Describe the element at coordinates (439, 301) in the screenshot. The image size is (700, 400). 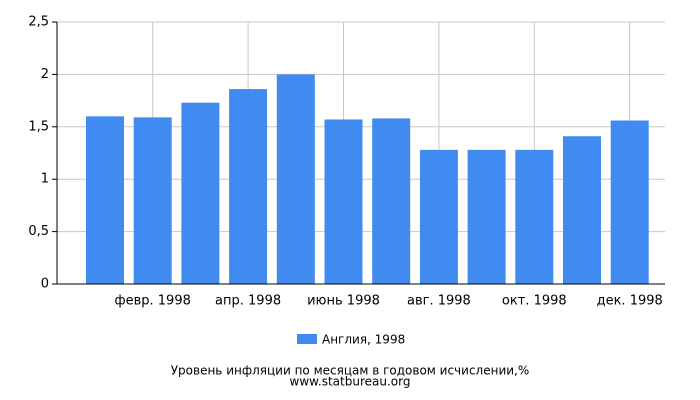
I see `x-tick-label: авг. 1998` at that location.